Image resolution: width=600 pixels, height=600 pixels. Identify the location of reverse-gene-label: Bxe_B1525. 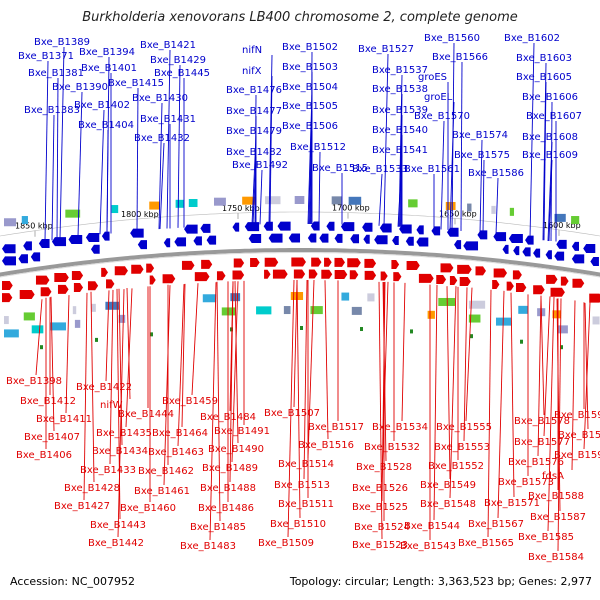
(380, 507).